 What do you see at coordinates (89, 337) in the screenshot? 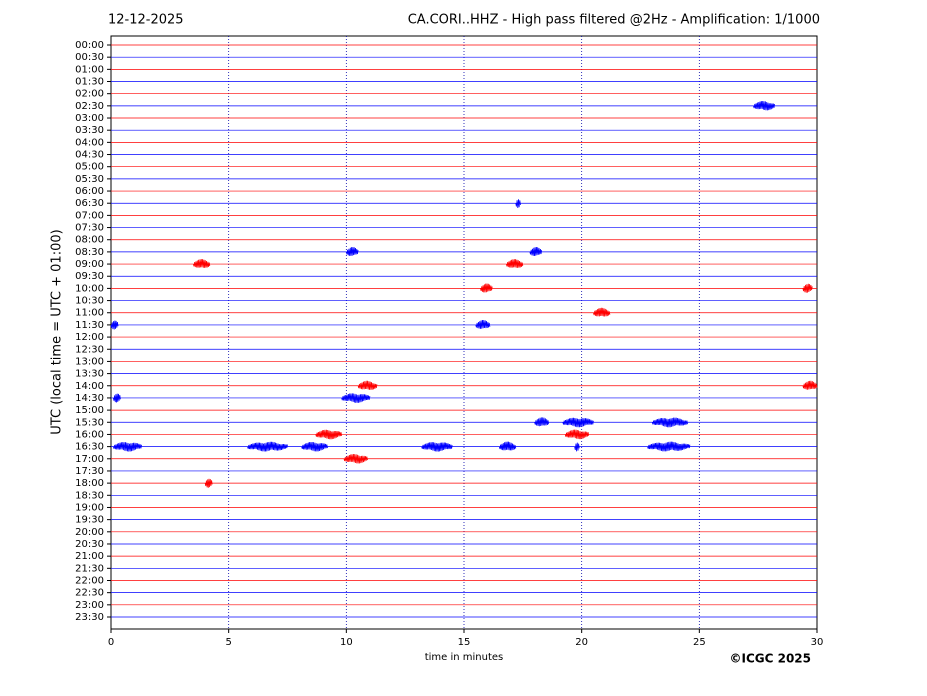
I see `y-tick-label: 12:00` at bounding box center [89, 337].